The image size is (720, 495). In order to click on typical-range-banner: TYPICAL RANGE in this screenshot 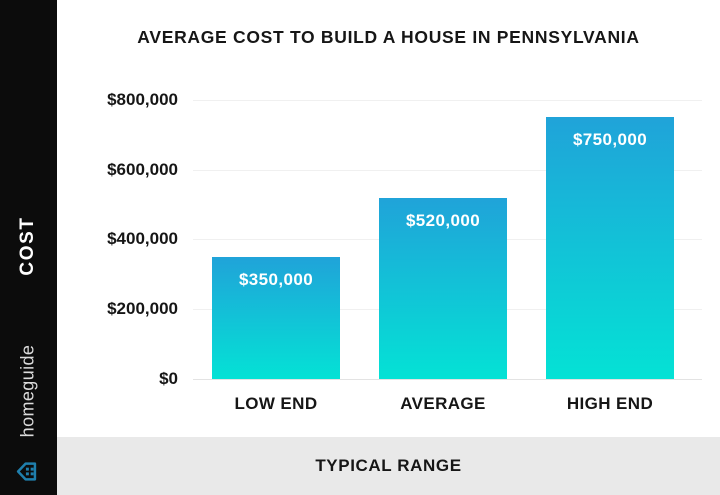, I will do `click(360, 466)`.